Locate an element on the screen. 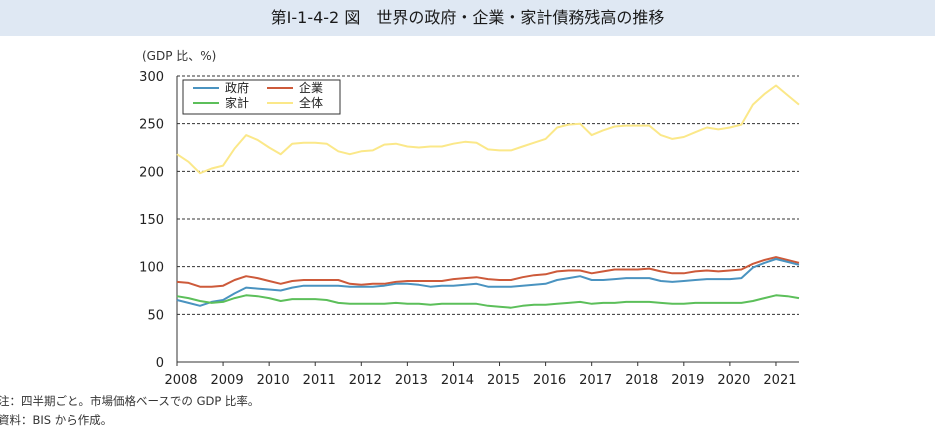 This screenshot has height=444, width=935. legend-label: 企業 is located at coordinates (311, 87).